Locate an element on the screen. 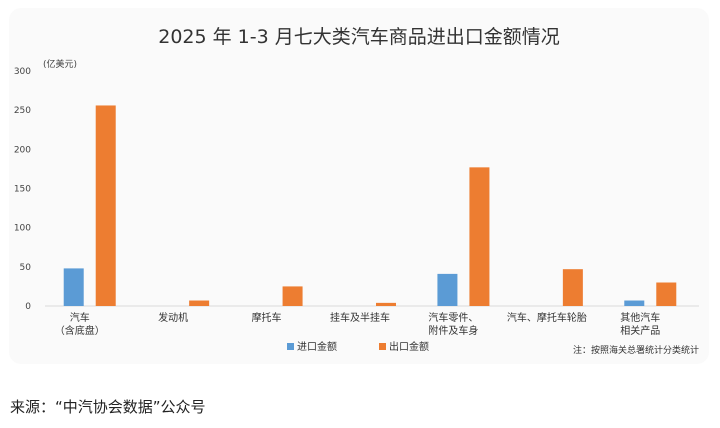 The height and width of the screenshot is (428, 720). legend-label-1: 出口金额 is located at coordinates (409, 346).